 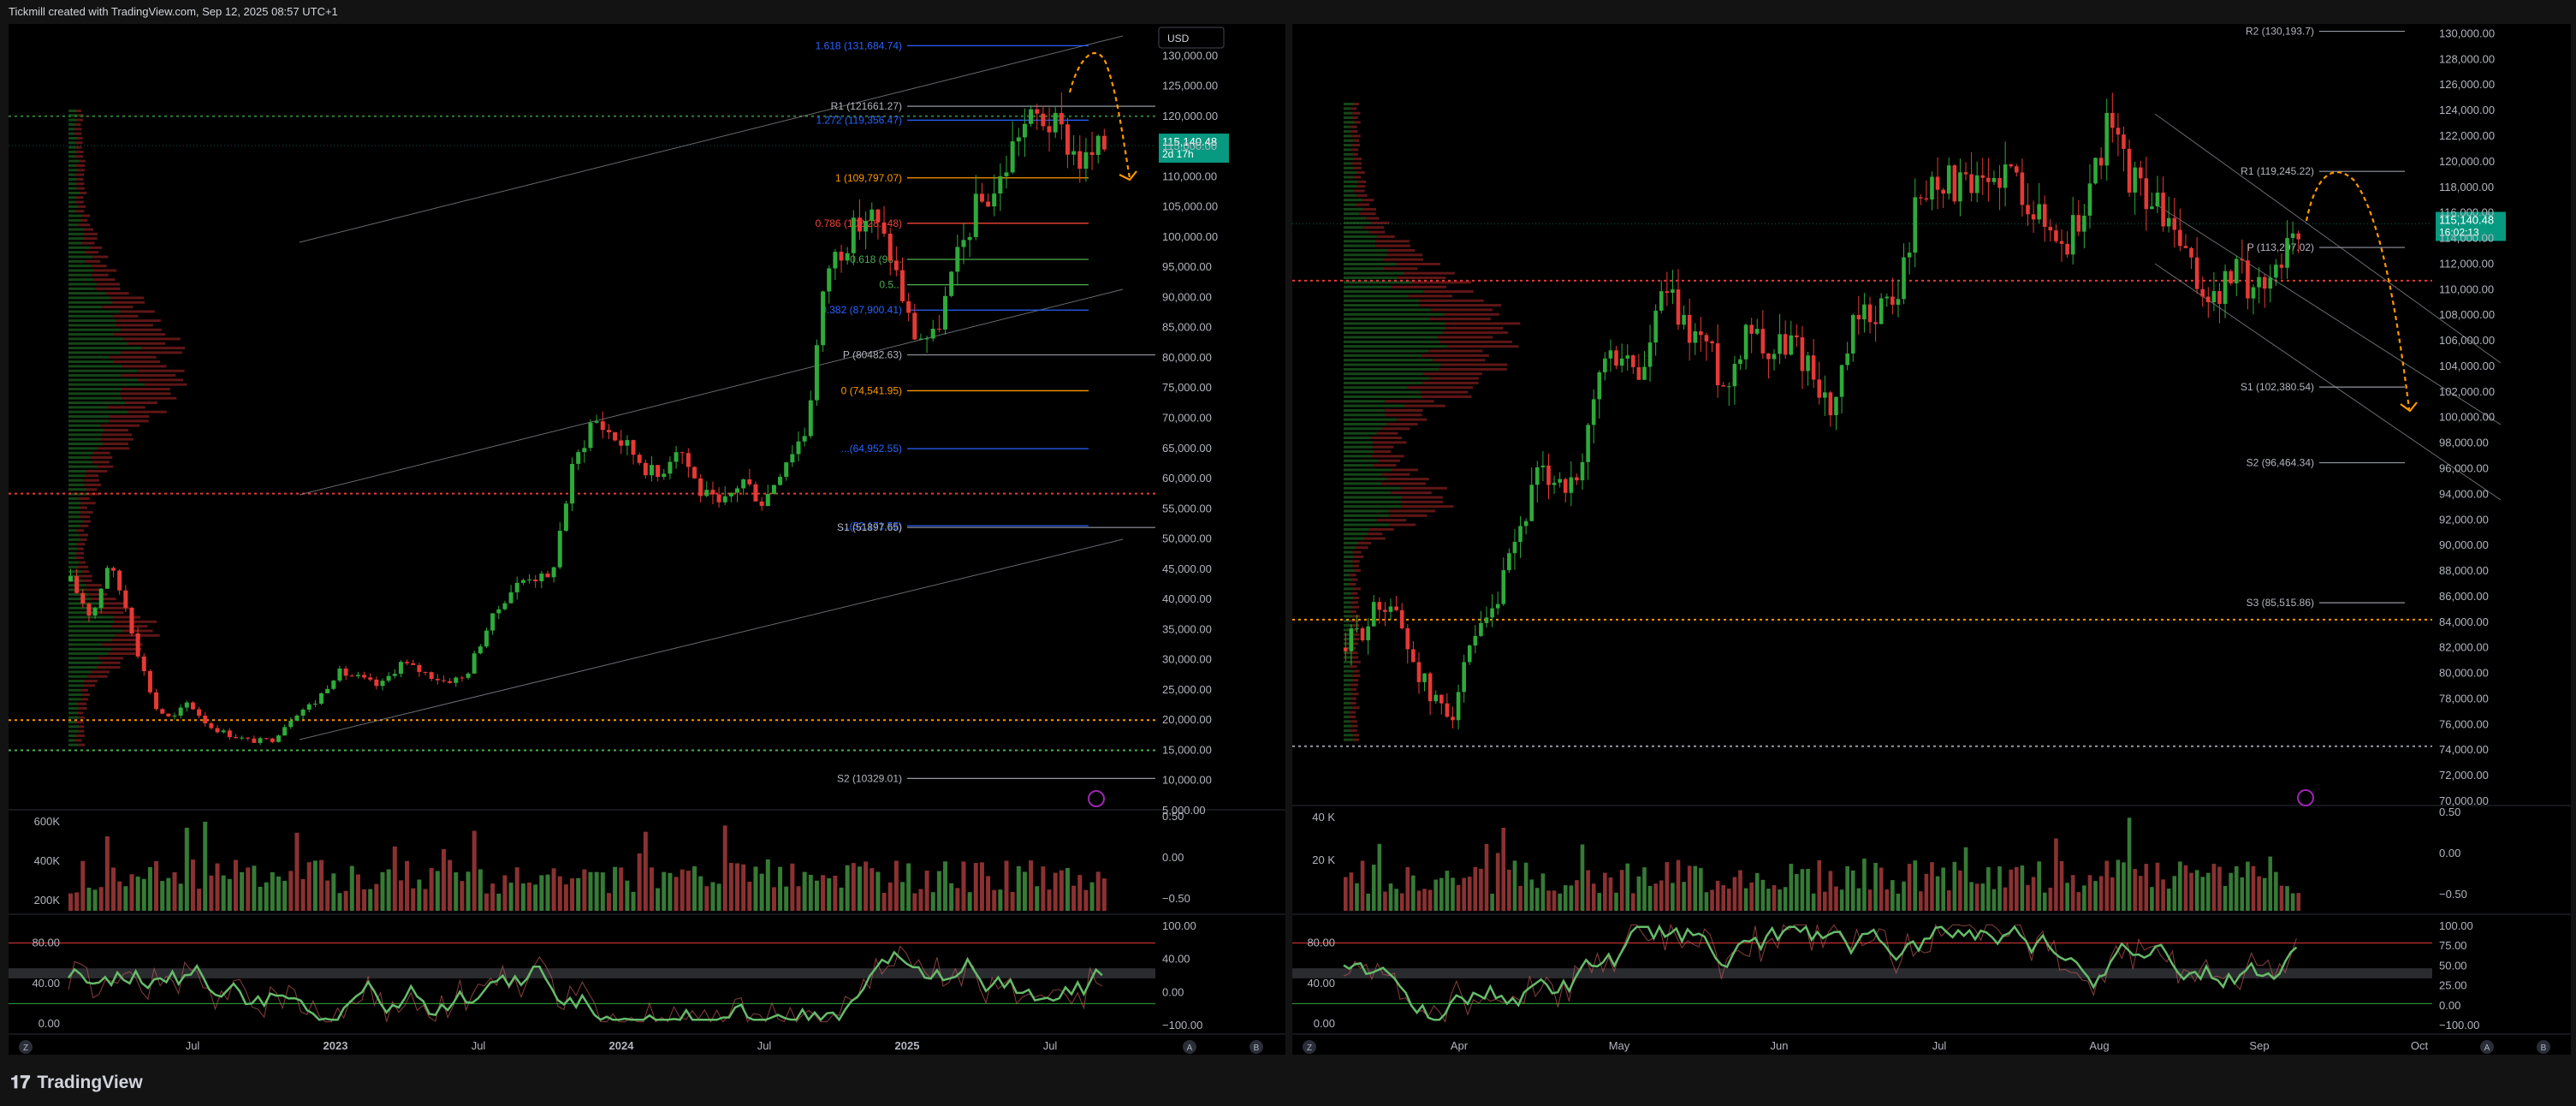 What do you see at coordinates (1178, 39) in the screenshot?
I see `currency-label: USD` at bounding box center [1178, 39].